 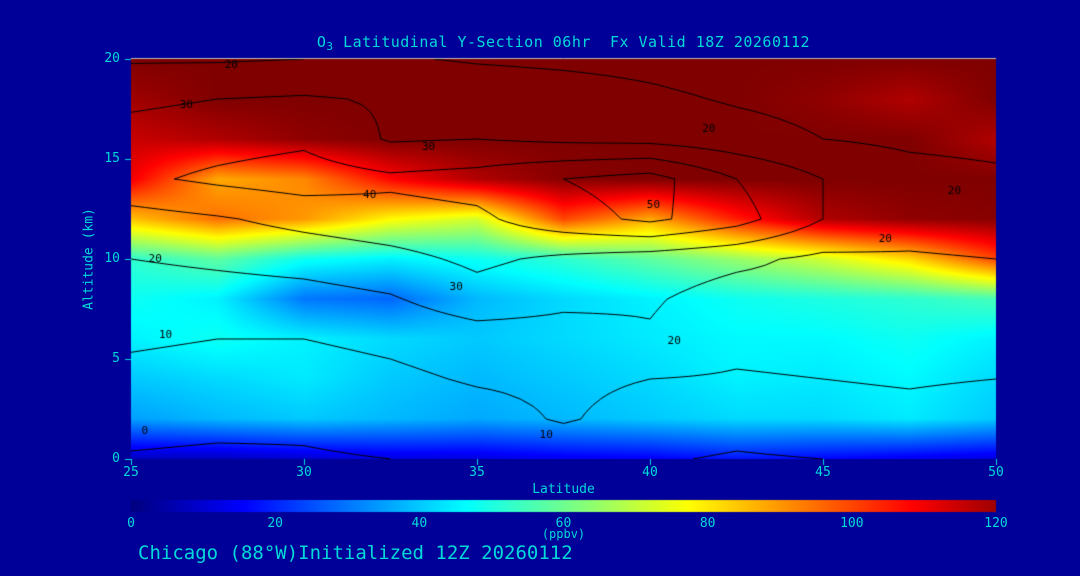 I want to click on colorbar-tick-label: 120, so click(x=996, y=523).